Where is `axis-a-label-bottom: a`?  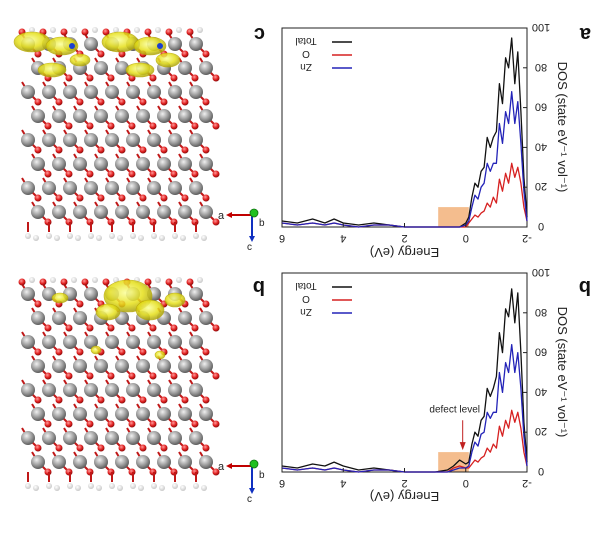
axis-a-label-bottom: a is located at coordinates (221, 467).